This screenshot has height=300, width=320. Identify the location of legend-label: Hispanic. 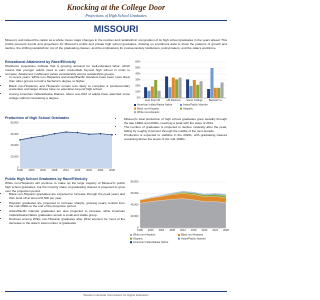
(188, 108).